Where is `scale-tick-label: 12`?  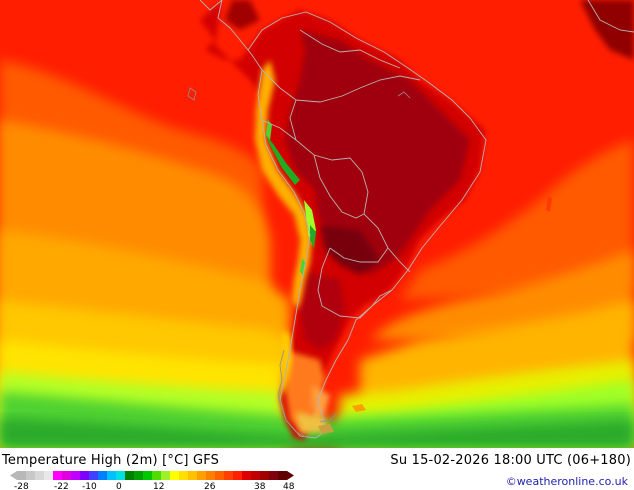
scale-tick-label: 12 is located at coordinates (158, 486).